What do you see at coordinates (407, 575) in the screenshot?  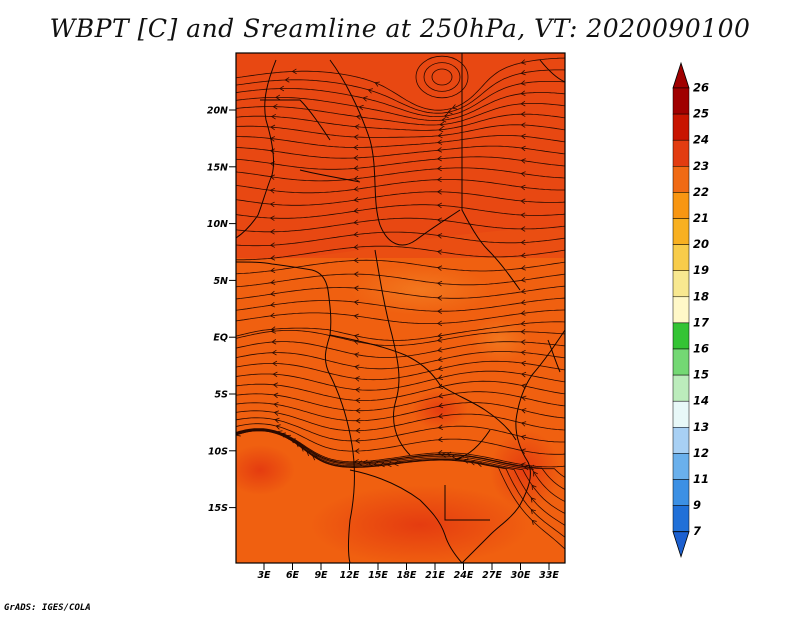 I see `lon-label: 18E` at bounding box center [407, 575].